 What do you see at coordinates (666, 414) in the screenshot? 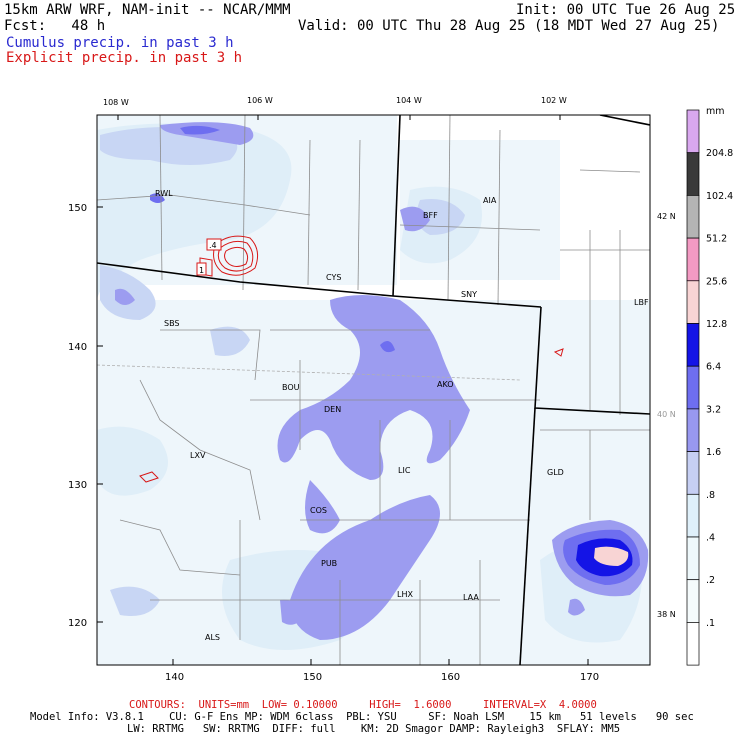
I see `lat-label: 40 N` at bounding box center [666, 414].